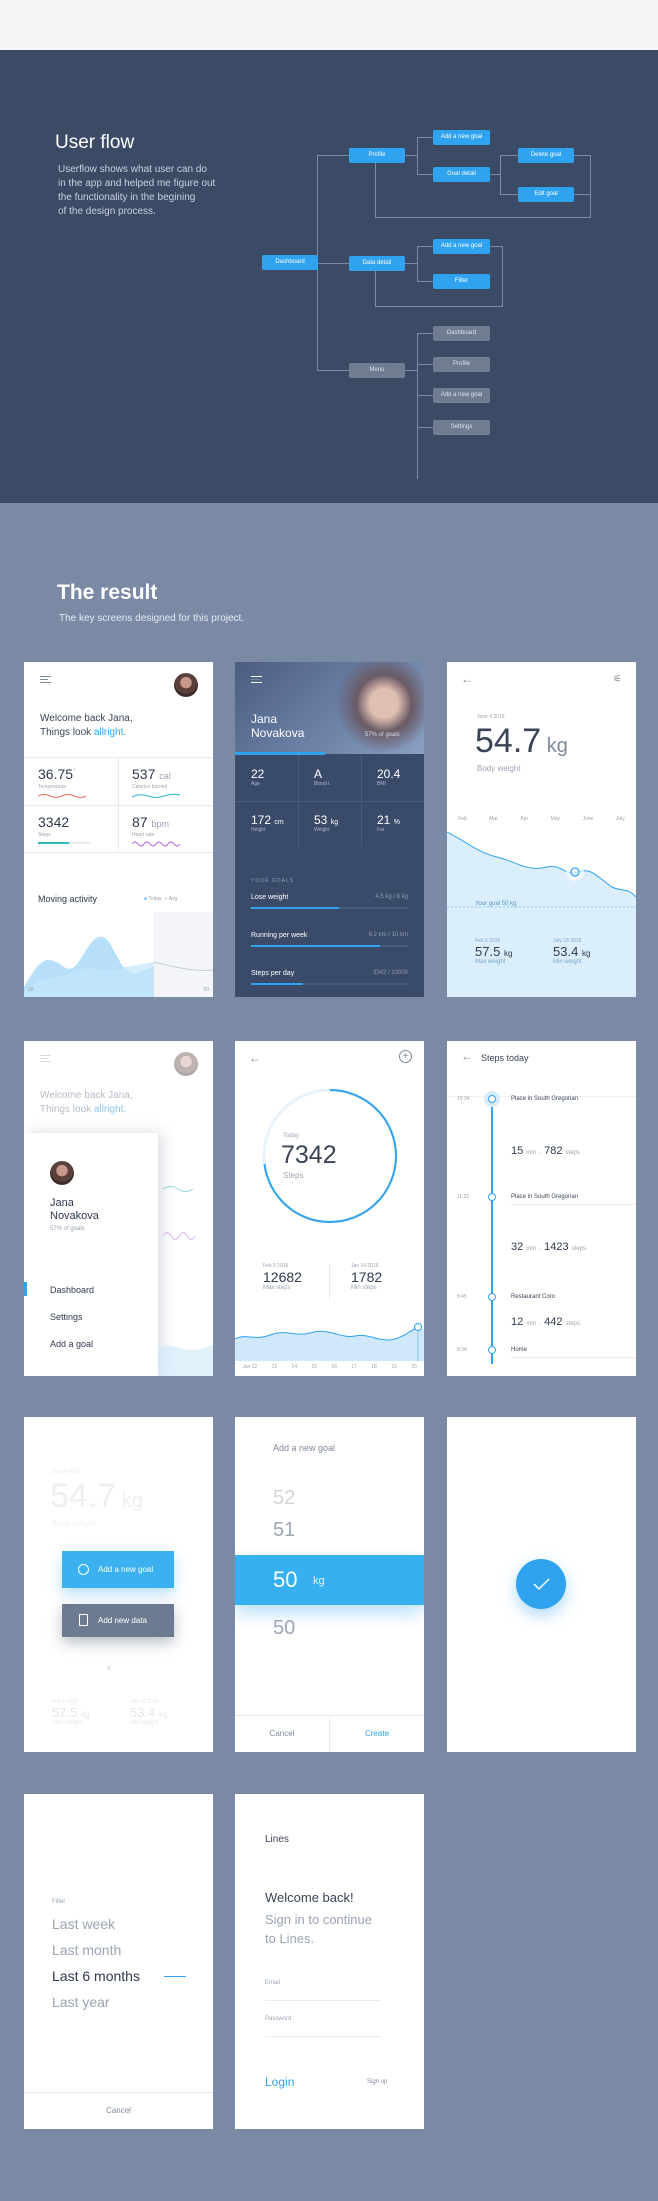  Describe the element at coordinates (87, 1950) in the screenshot. I see `filter-option-month: Last month` at that location.